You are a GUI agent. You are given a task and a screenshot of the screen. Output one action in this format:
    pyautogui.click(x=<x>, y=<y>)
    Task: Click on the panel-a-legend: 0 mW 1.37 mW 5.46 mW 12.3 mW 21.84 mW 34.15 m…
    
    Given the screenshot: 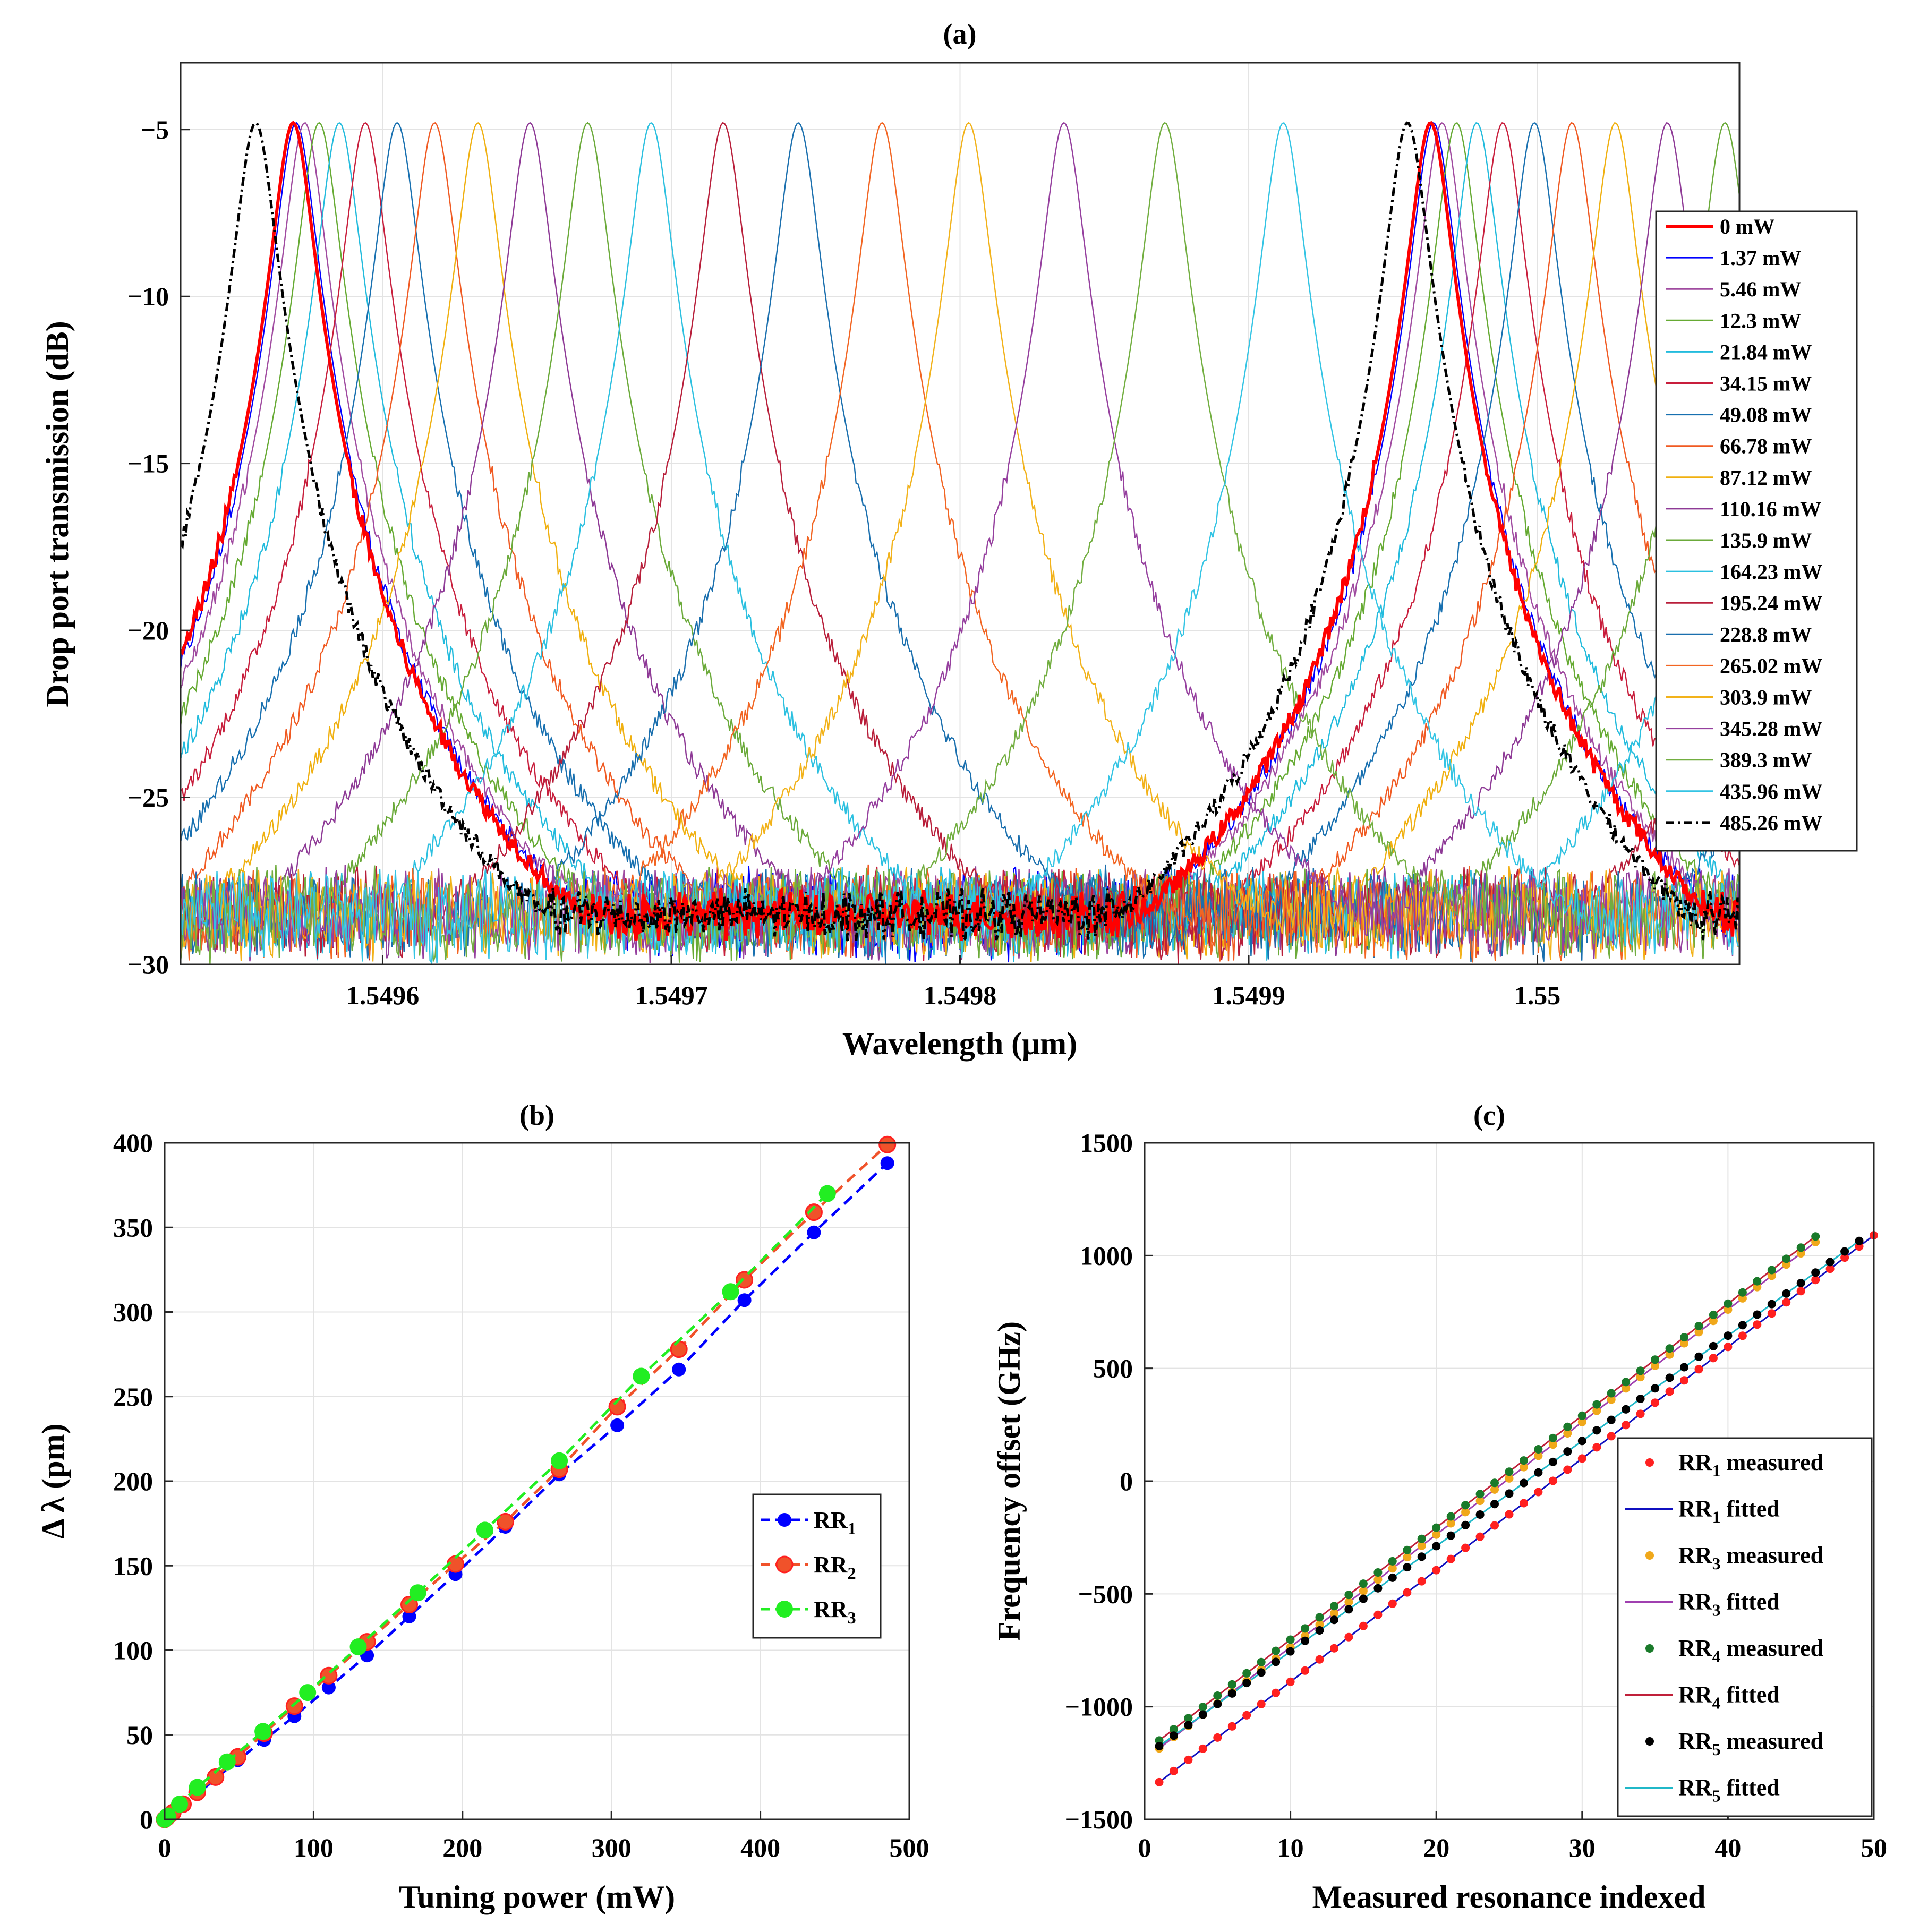 What is the action you would take?
    pyautogui.click(x=1756, y=531)
    